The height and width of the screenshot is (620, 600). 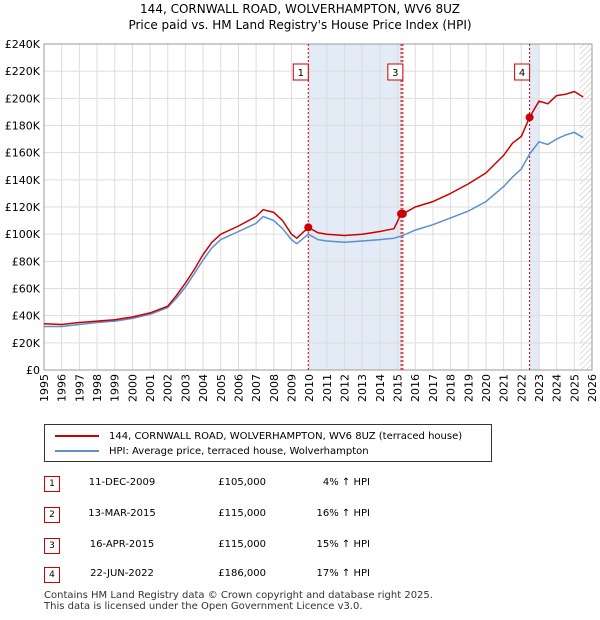 I want to click on x-tick-label: 1997, so click(x=79, y=388).